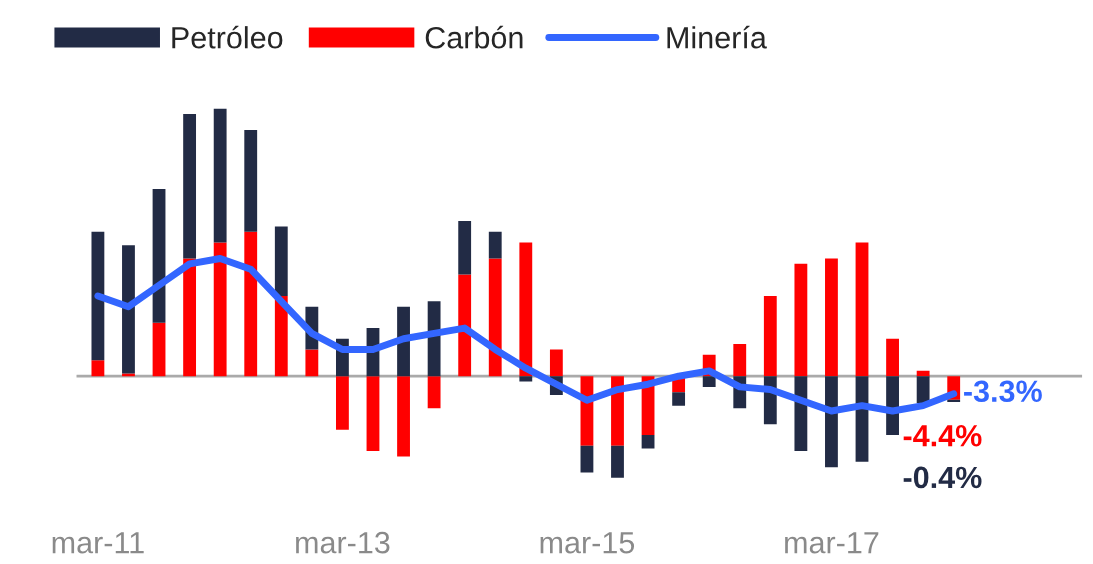  Describe the element at coordinates (1003, 391) in the screenshot. I see `data-label: -3.3%` at that location.